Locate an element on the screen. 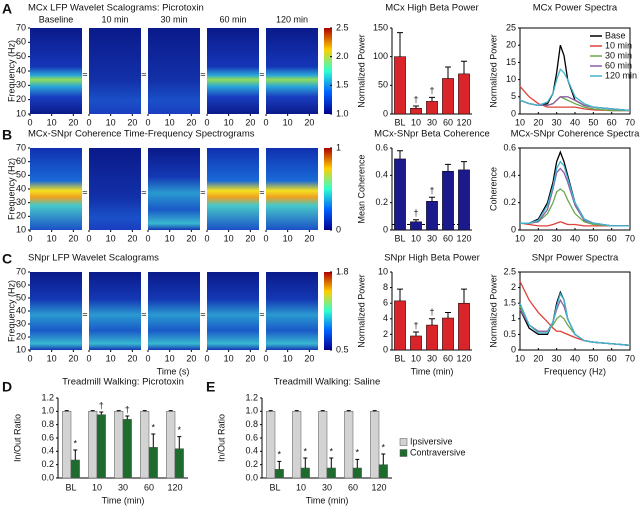 This screenshot has width=640, height=516. legend-label: 30 min is located at coordinates (618, 55).